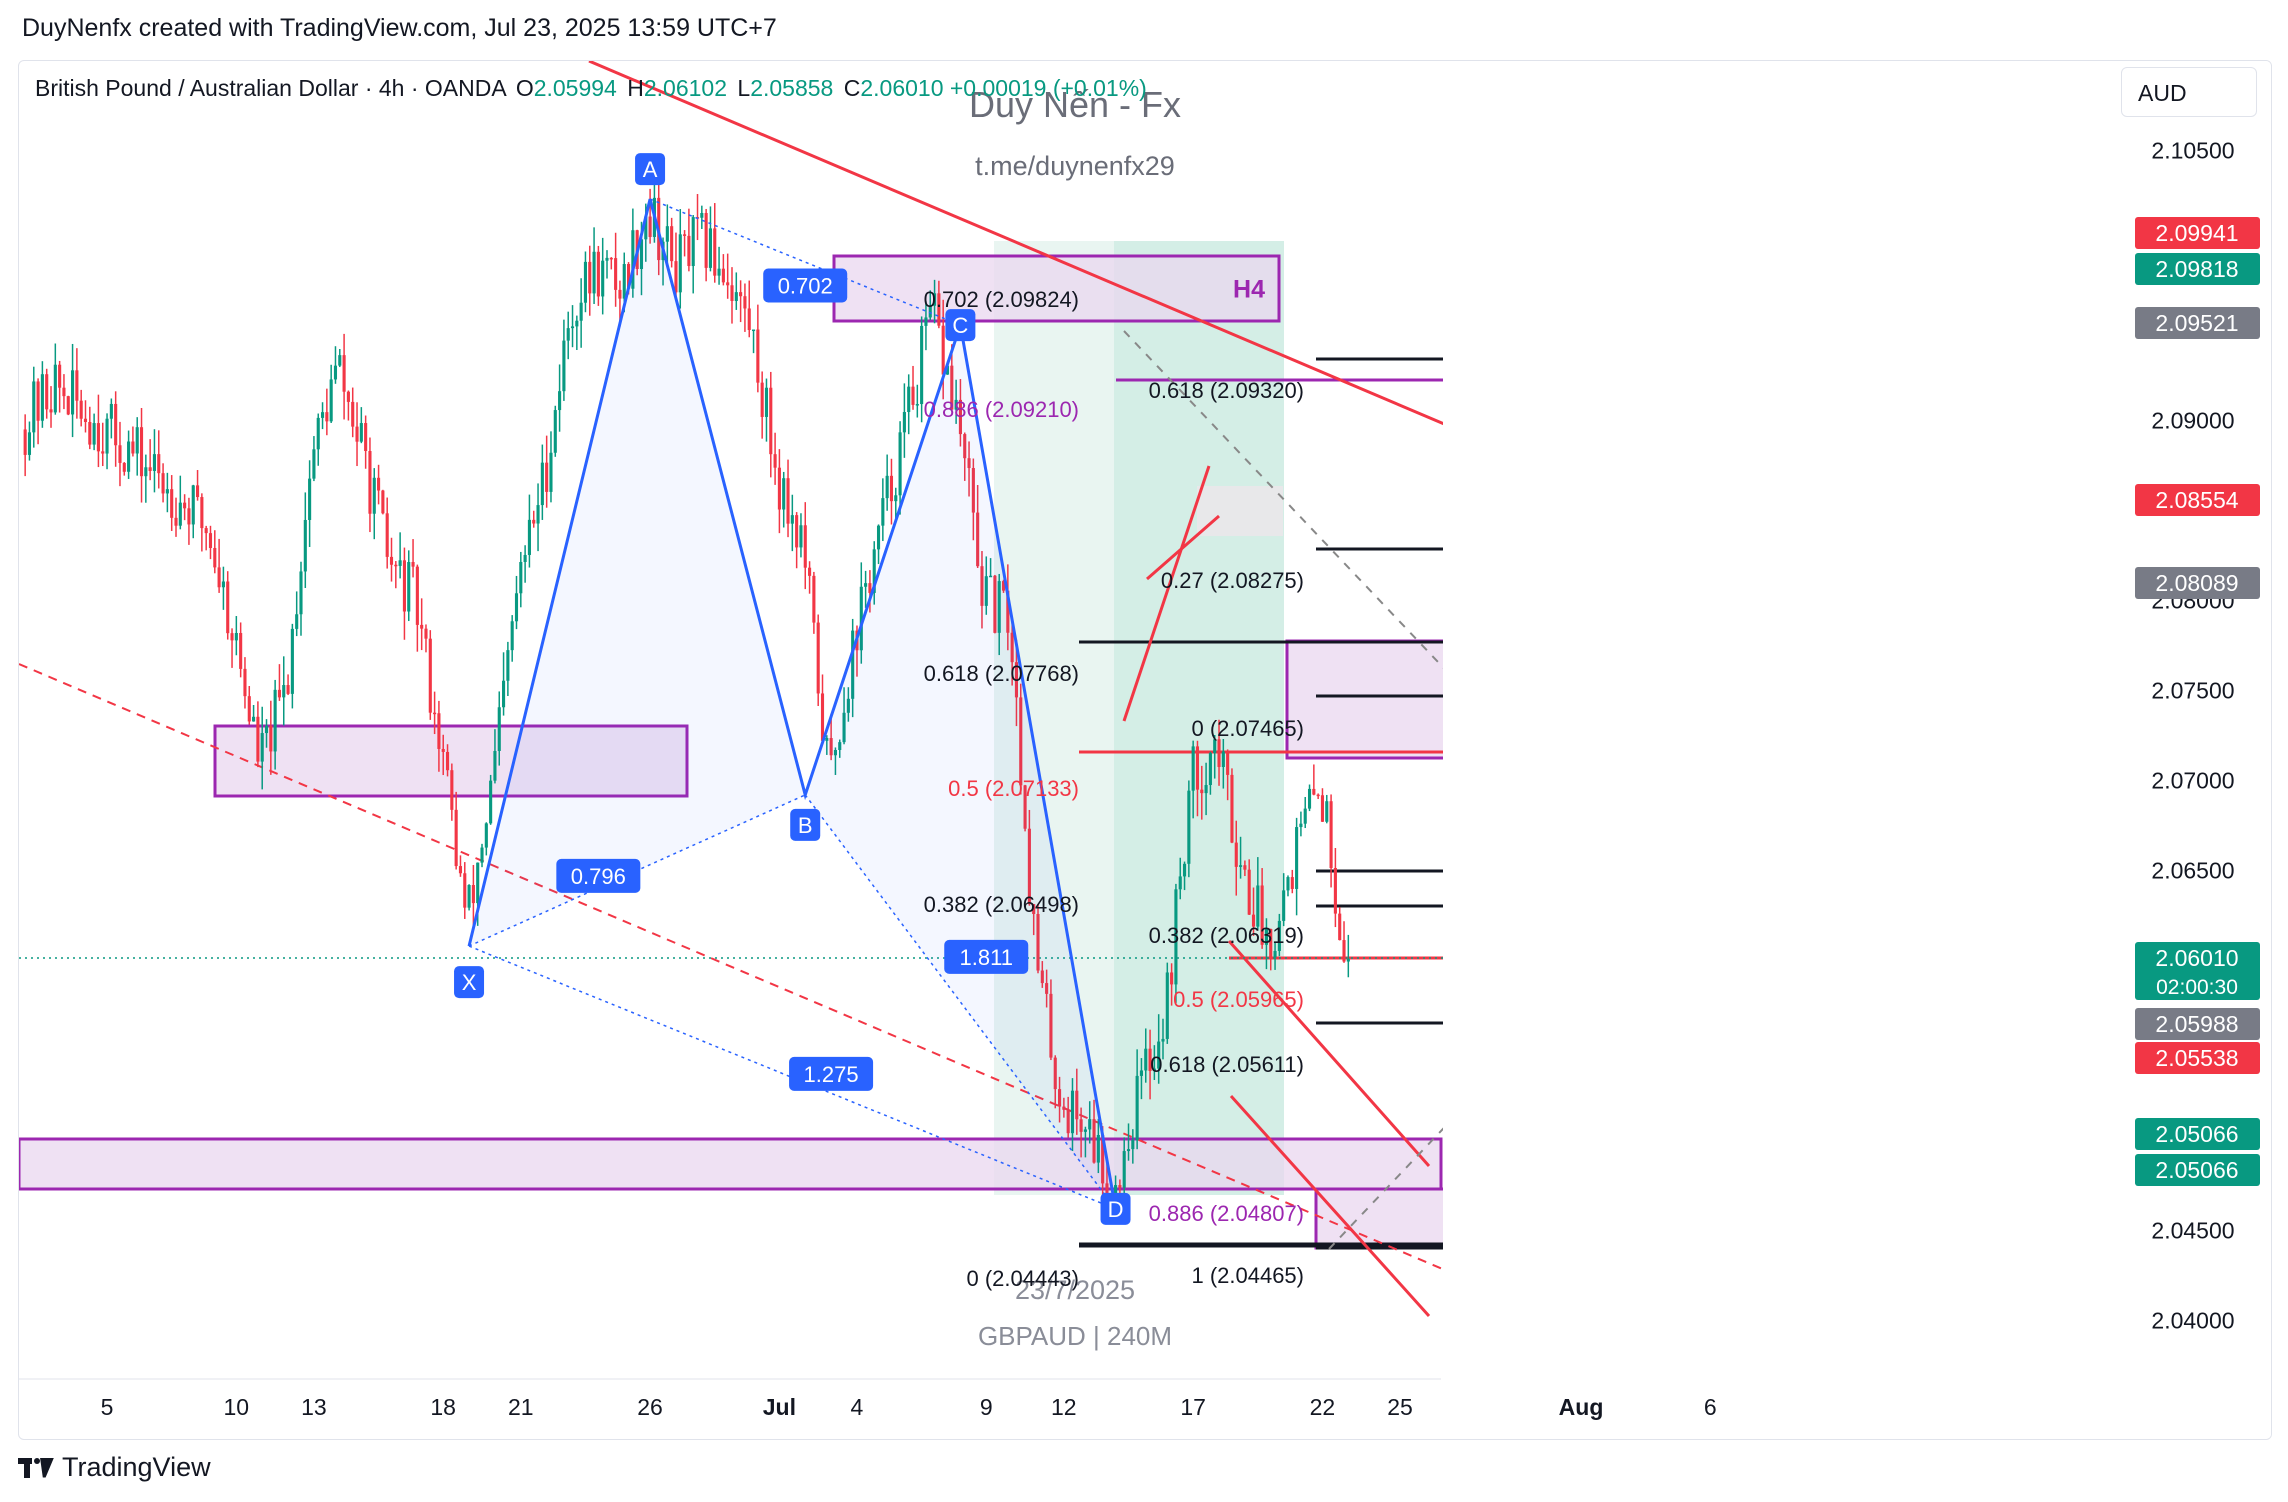 The height and width of the screenshot is (1502, 2288). What do you see at coordinates (1056, 288) in the screenshot?
I see `supply-demand-zone` at bounding box center [1056, 288].